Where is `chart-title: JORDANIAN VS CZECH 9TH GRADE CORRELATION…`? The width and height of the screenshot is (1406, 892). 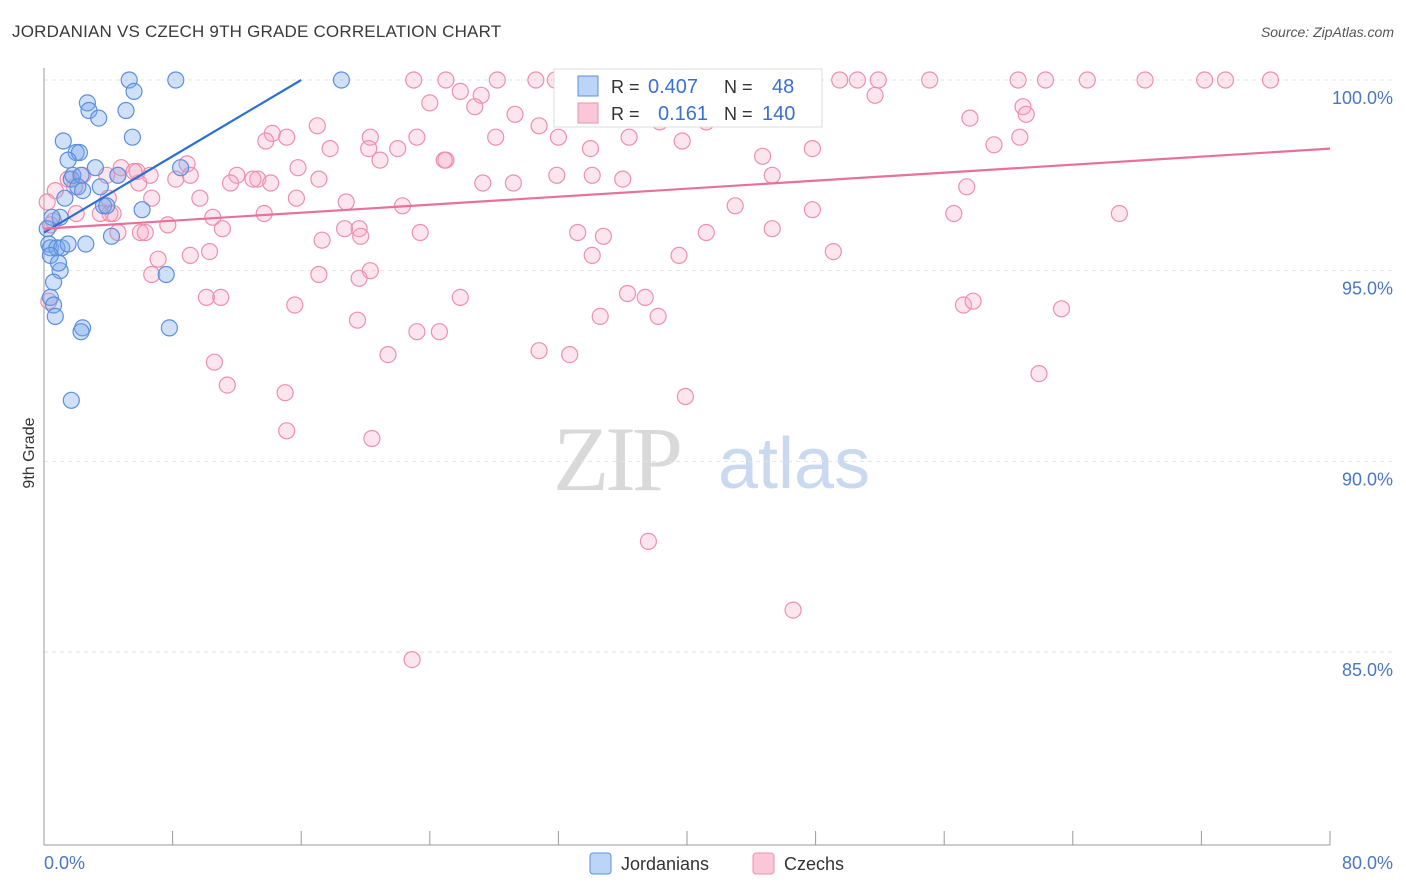 chart-title: JORDANIAN VS CZECH 9TH GRADE CORRELATION… is located at coordinates (257, 31).